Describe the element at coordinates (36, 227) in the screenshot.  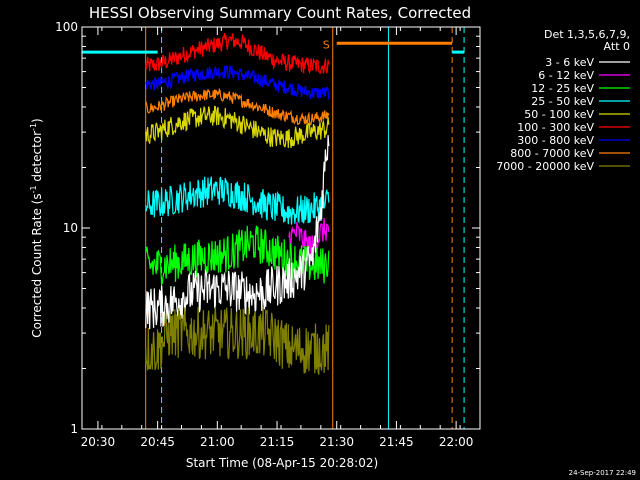
I see `y-axis-label: Corrected Count Rate (s-1 detector-1)` at that location.